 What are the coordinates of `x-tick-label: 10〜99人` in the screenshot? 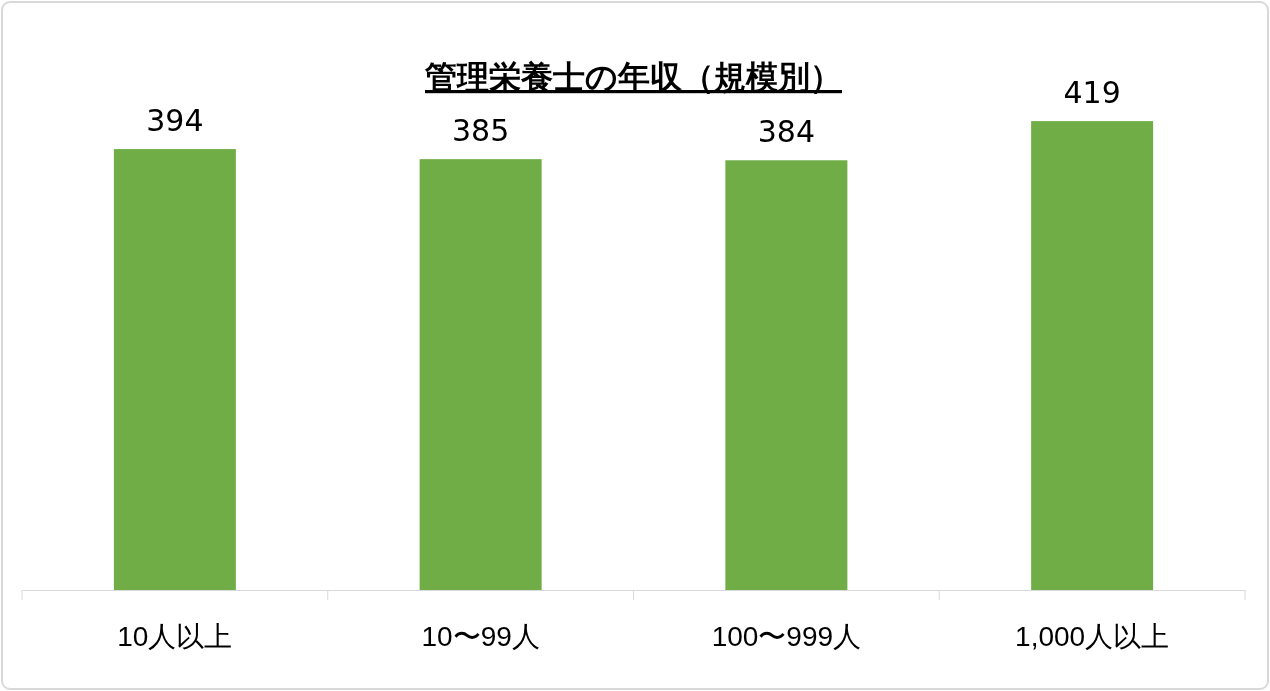 It's located at (480, 637).